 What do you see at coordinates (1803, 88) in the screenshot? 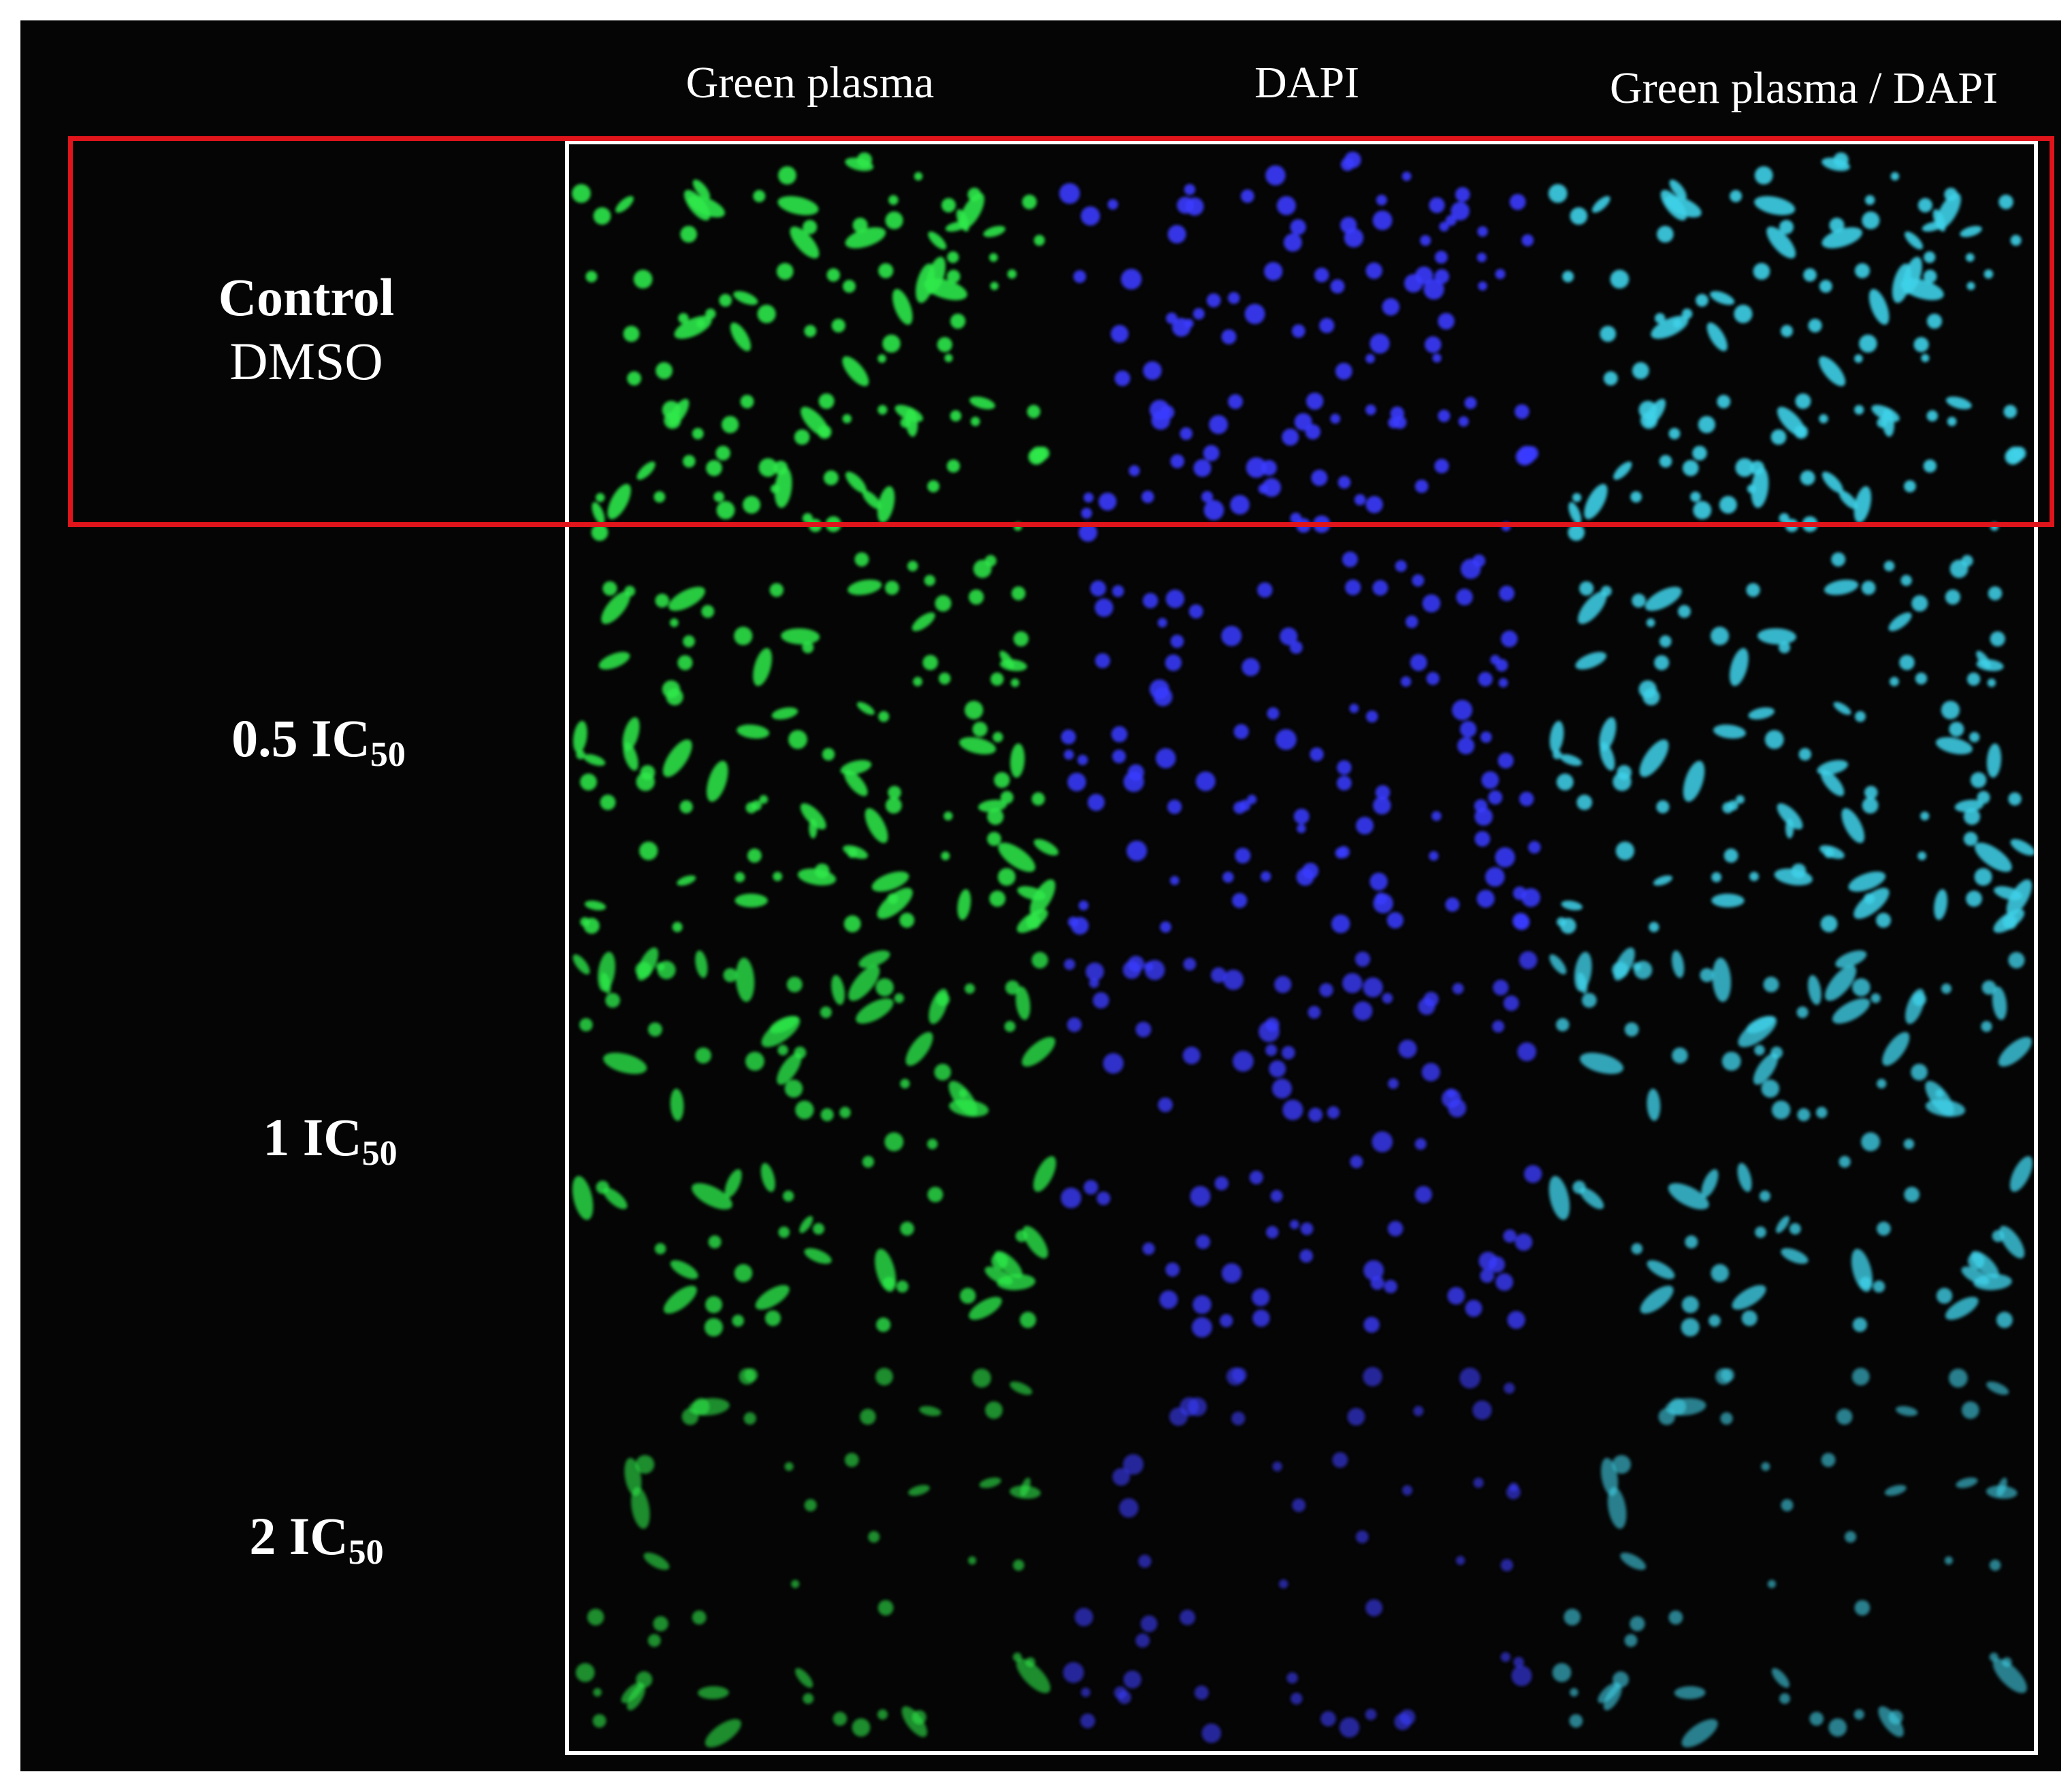
I see `column-header-merge: Green plasma / DAPI` at bounding box center [1803, 88].